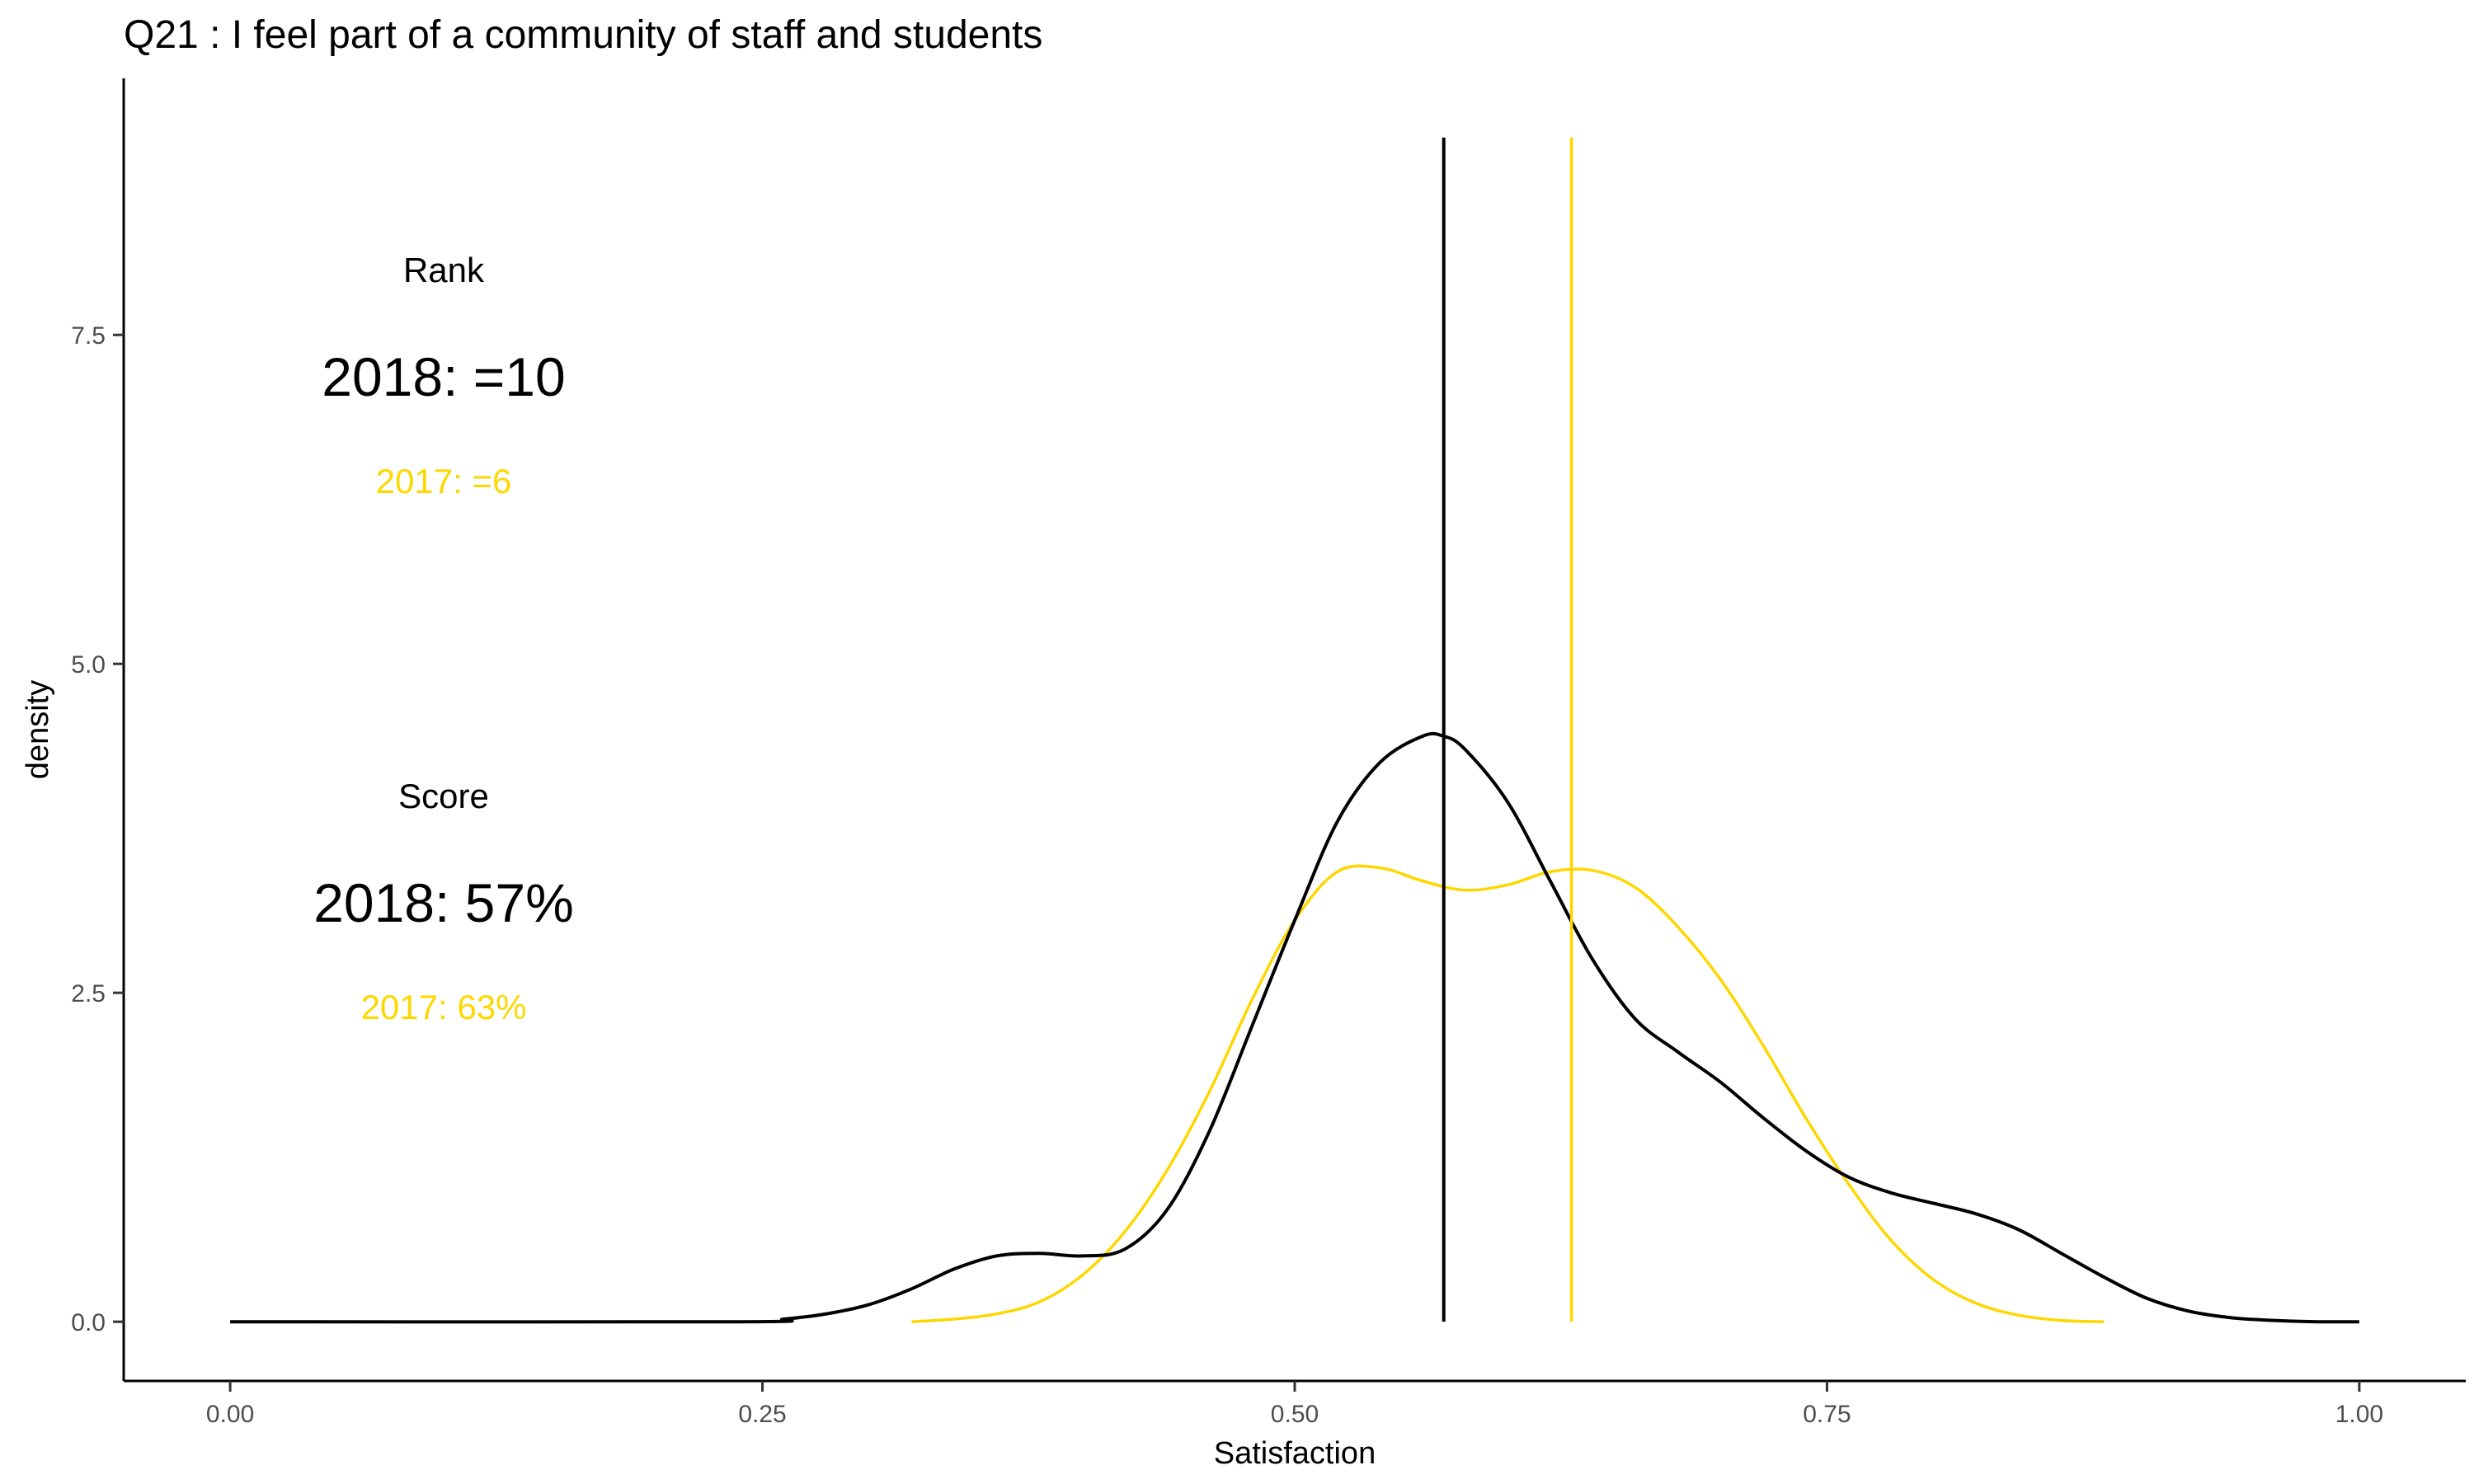  I want to click on x-tick-label: 0.75, so click(1827, 1414).